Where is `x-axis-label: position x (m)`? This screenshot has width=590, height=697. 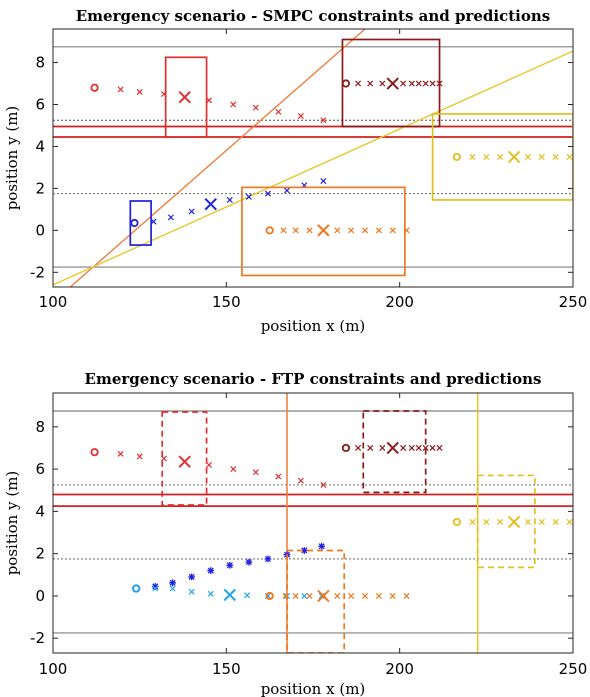
x-axis-label: position x (m) is located at coordinates (313, 688).